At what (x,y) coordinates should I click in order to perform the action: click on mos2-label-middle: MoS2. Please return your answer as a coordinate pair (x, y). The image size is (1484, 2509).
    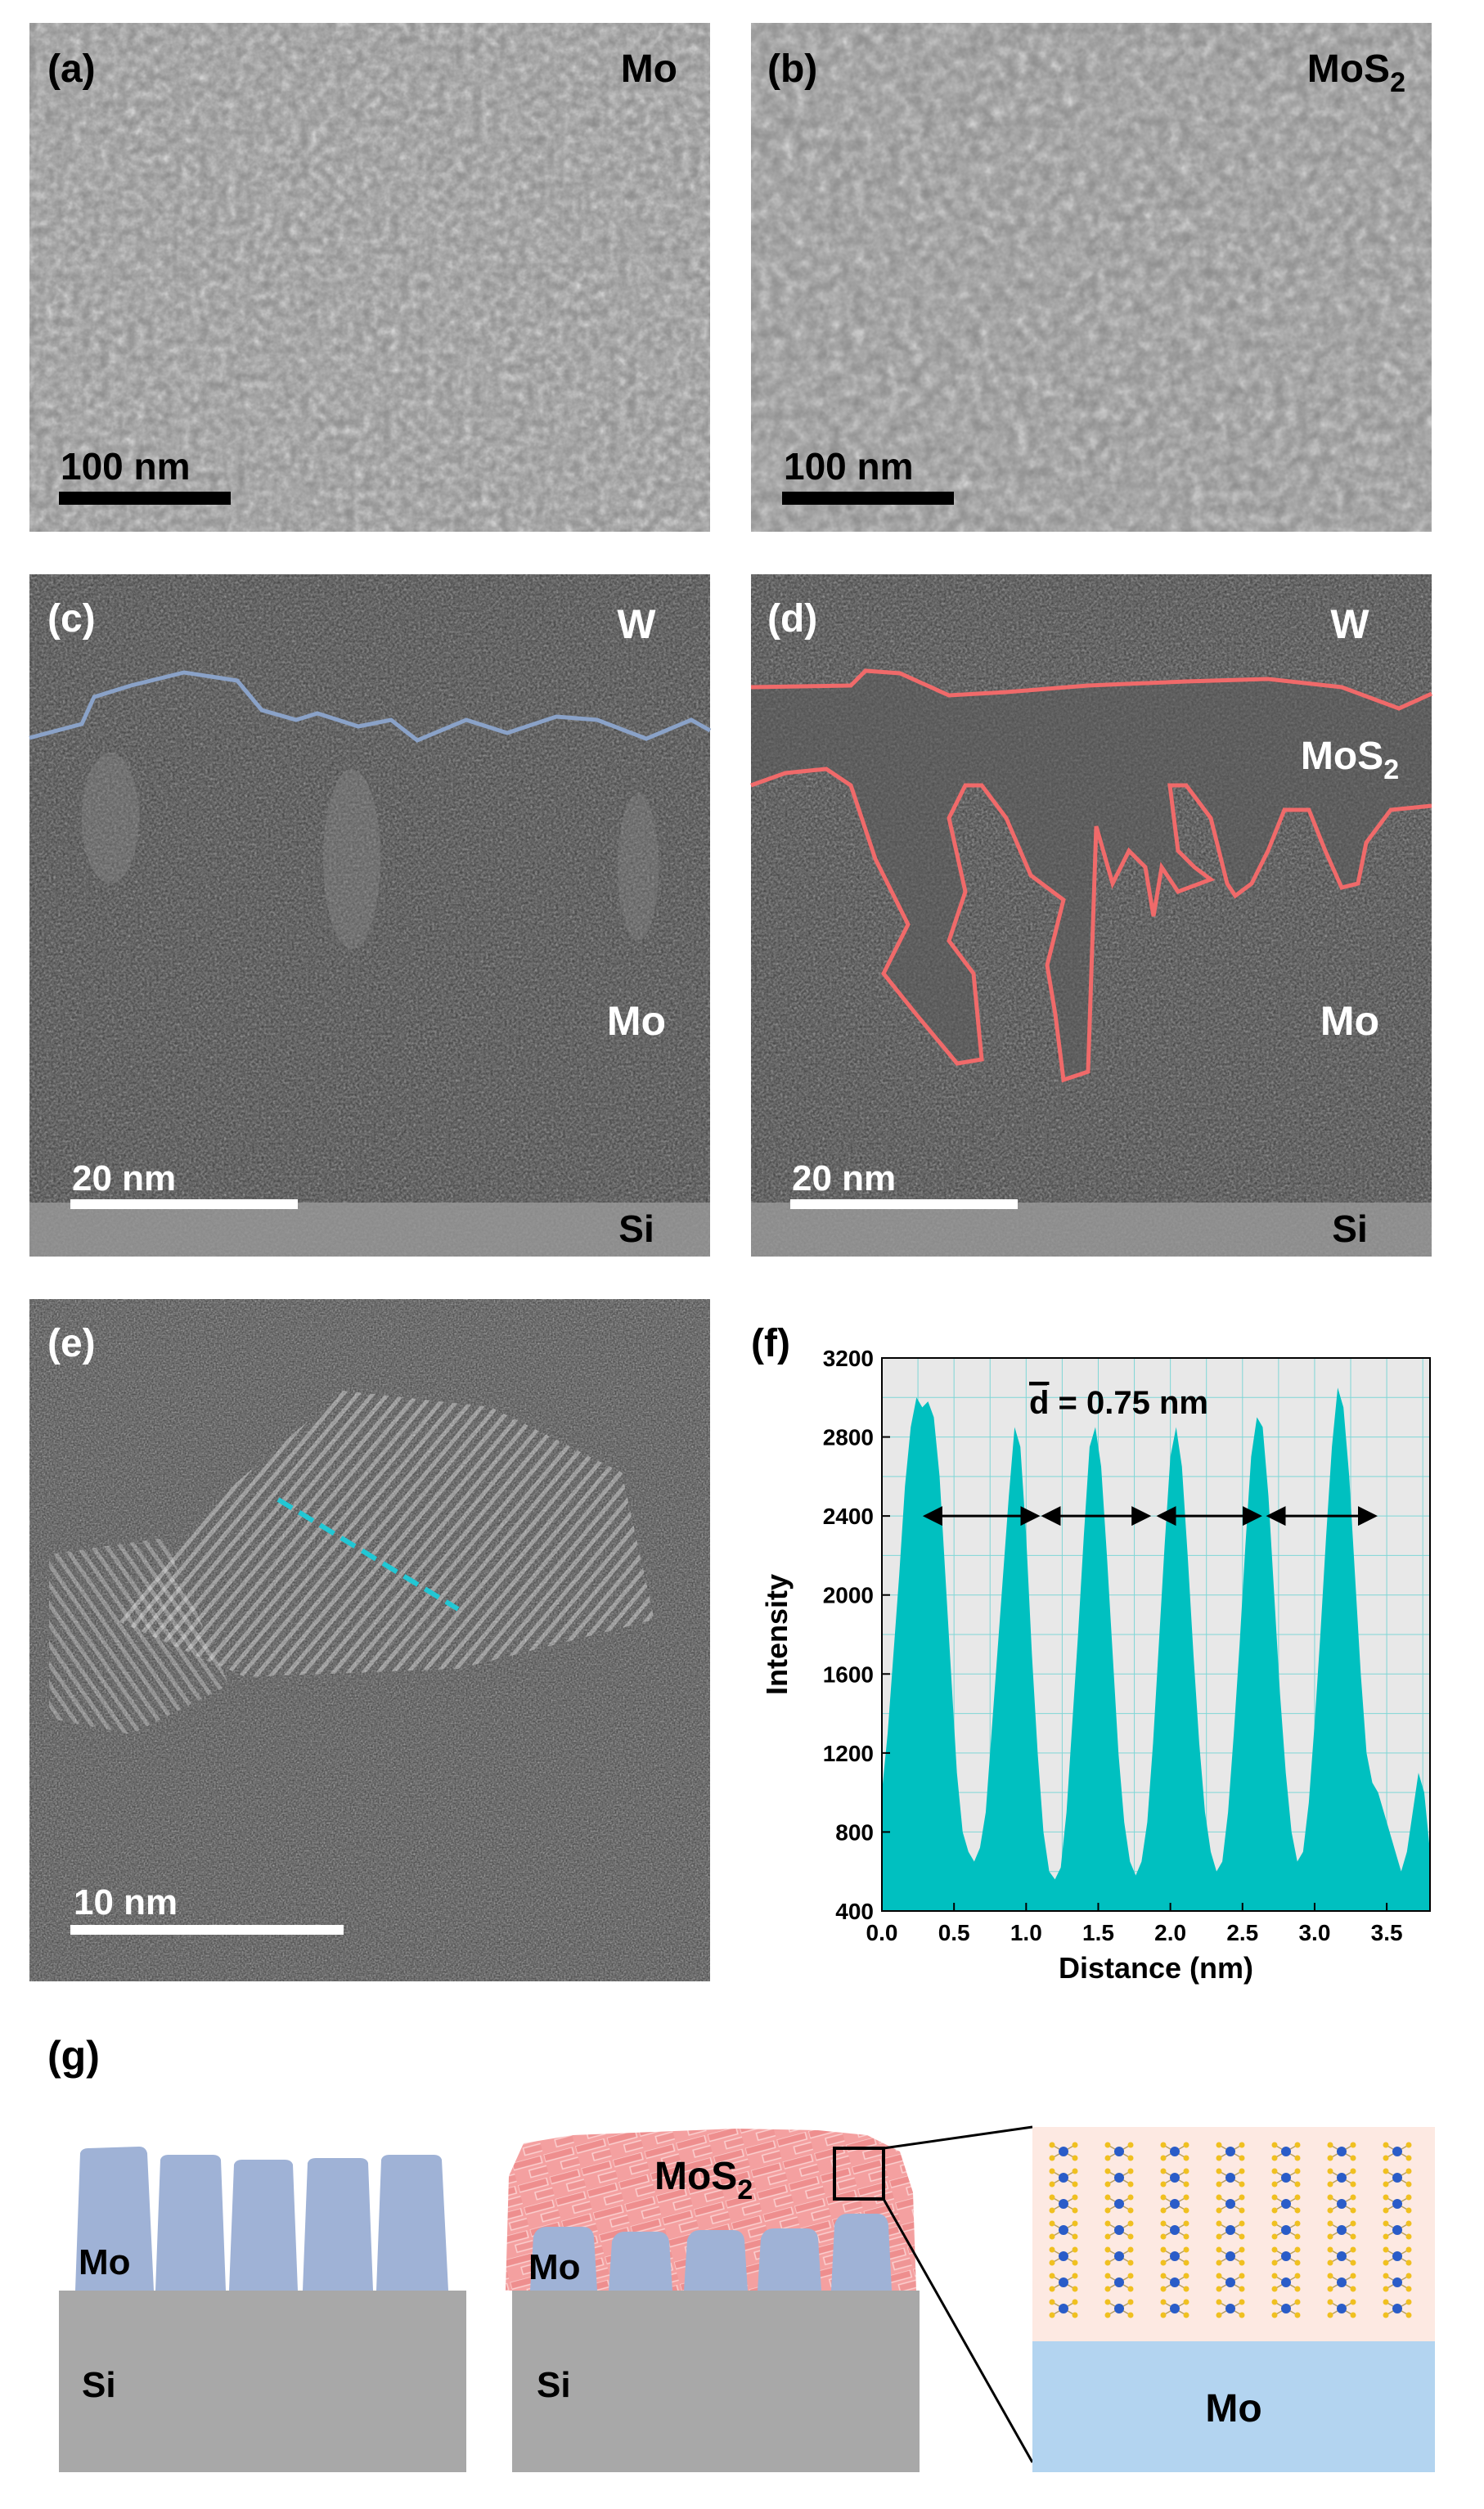
    Looking at the image, I should click on (703, 2180).